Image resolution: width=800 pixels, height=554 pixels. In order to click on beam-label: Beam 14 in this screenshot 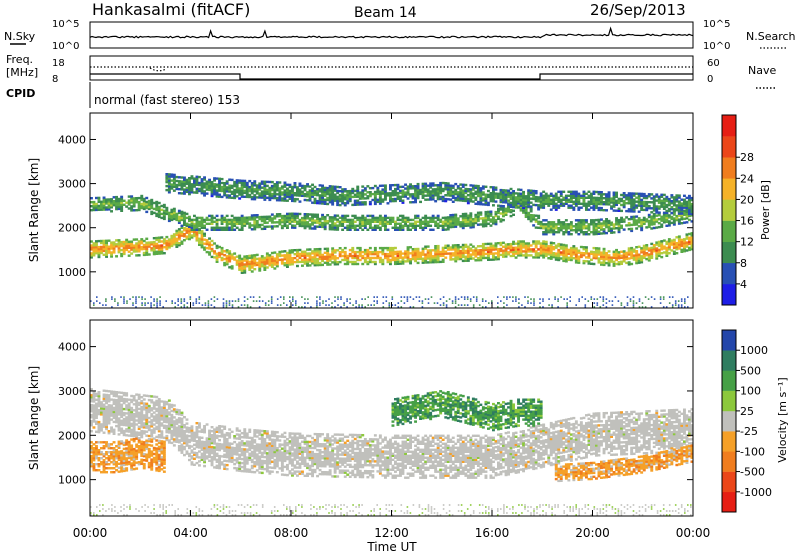, I will do `click(385, 13)`.